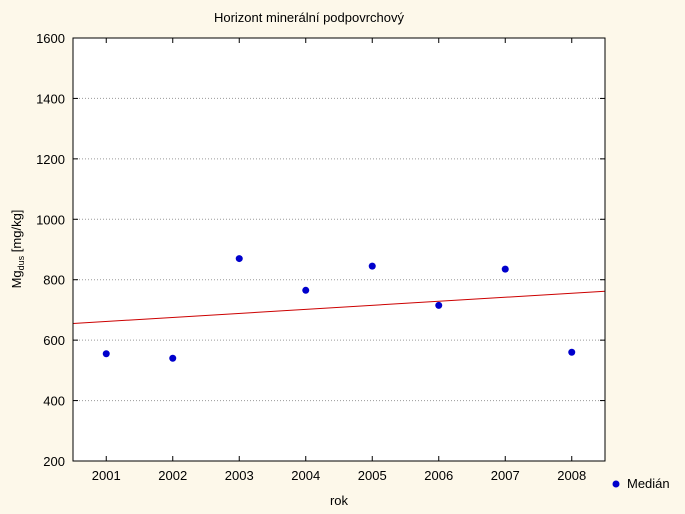 Image resolution: width=685 pixels, height=514 pixels. Describe the element at coordinates (54, 401) in the screenshot. I see `y-tick-label: 400` at that location.